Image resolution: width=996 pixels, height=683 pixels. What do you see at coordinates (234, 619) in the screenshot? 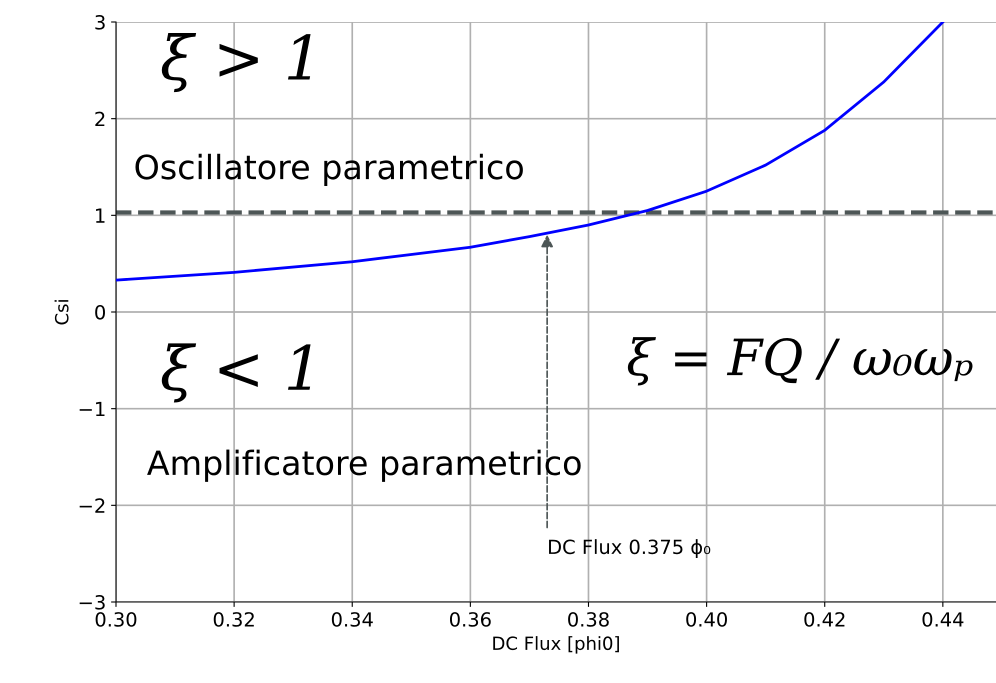
I see `x-tick-label: 0.32` at bounding box center [234, 619].